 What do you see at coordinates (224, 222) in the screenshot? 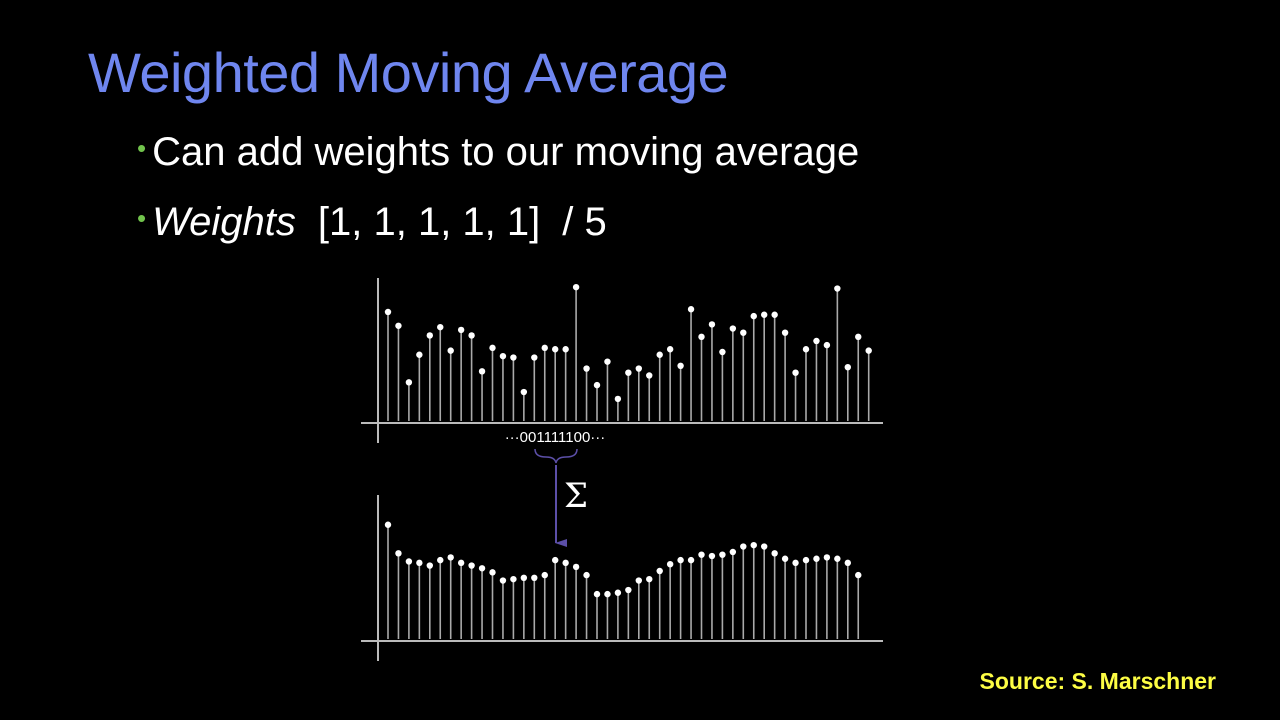
I see `weights-label: Weights` at bounding box center [224, 222].